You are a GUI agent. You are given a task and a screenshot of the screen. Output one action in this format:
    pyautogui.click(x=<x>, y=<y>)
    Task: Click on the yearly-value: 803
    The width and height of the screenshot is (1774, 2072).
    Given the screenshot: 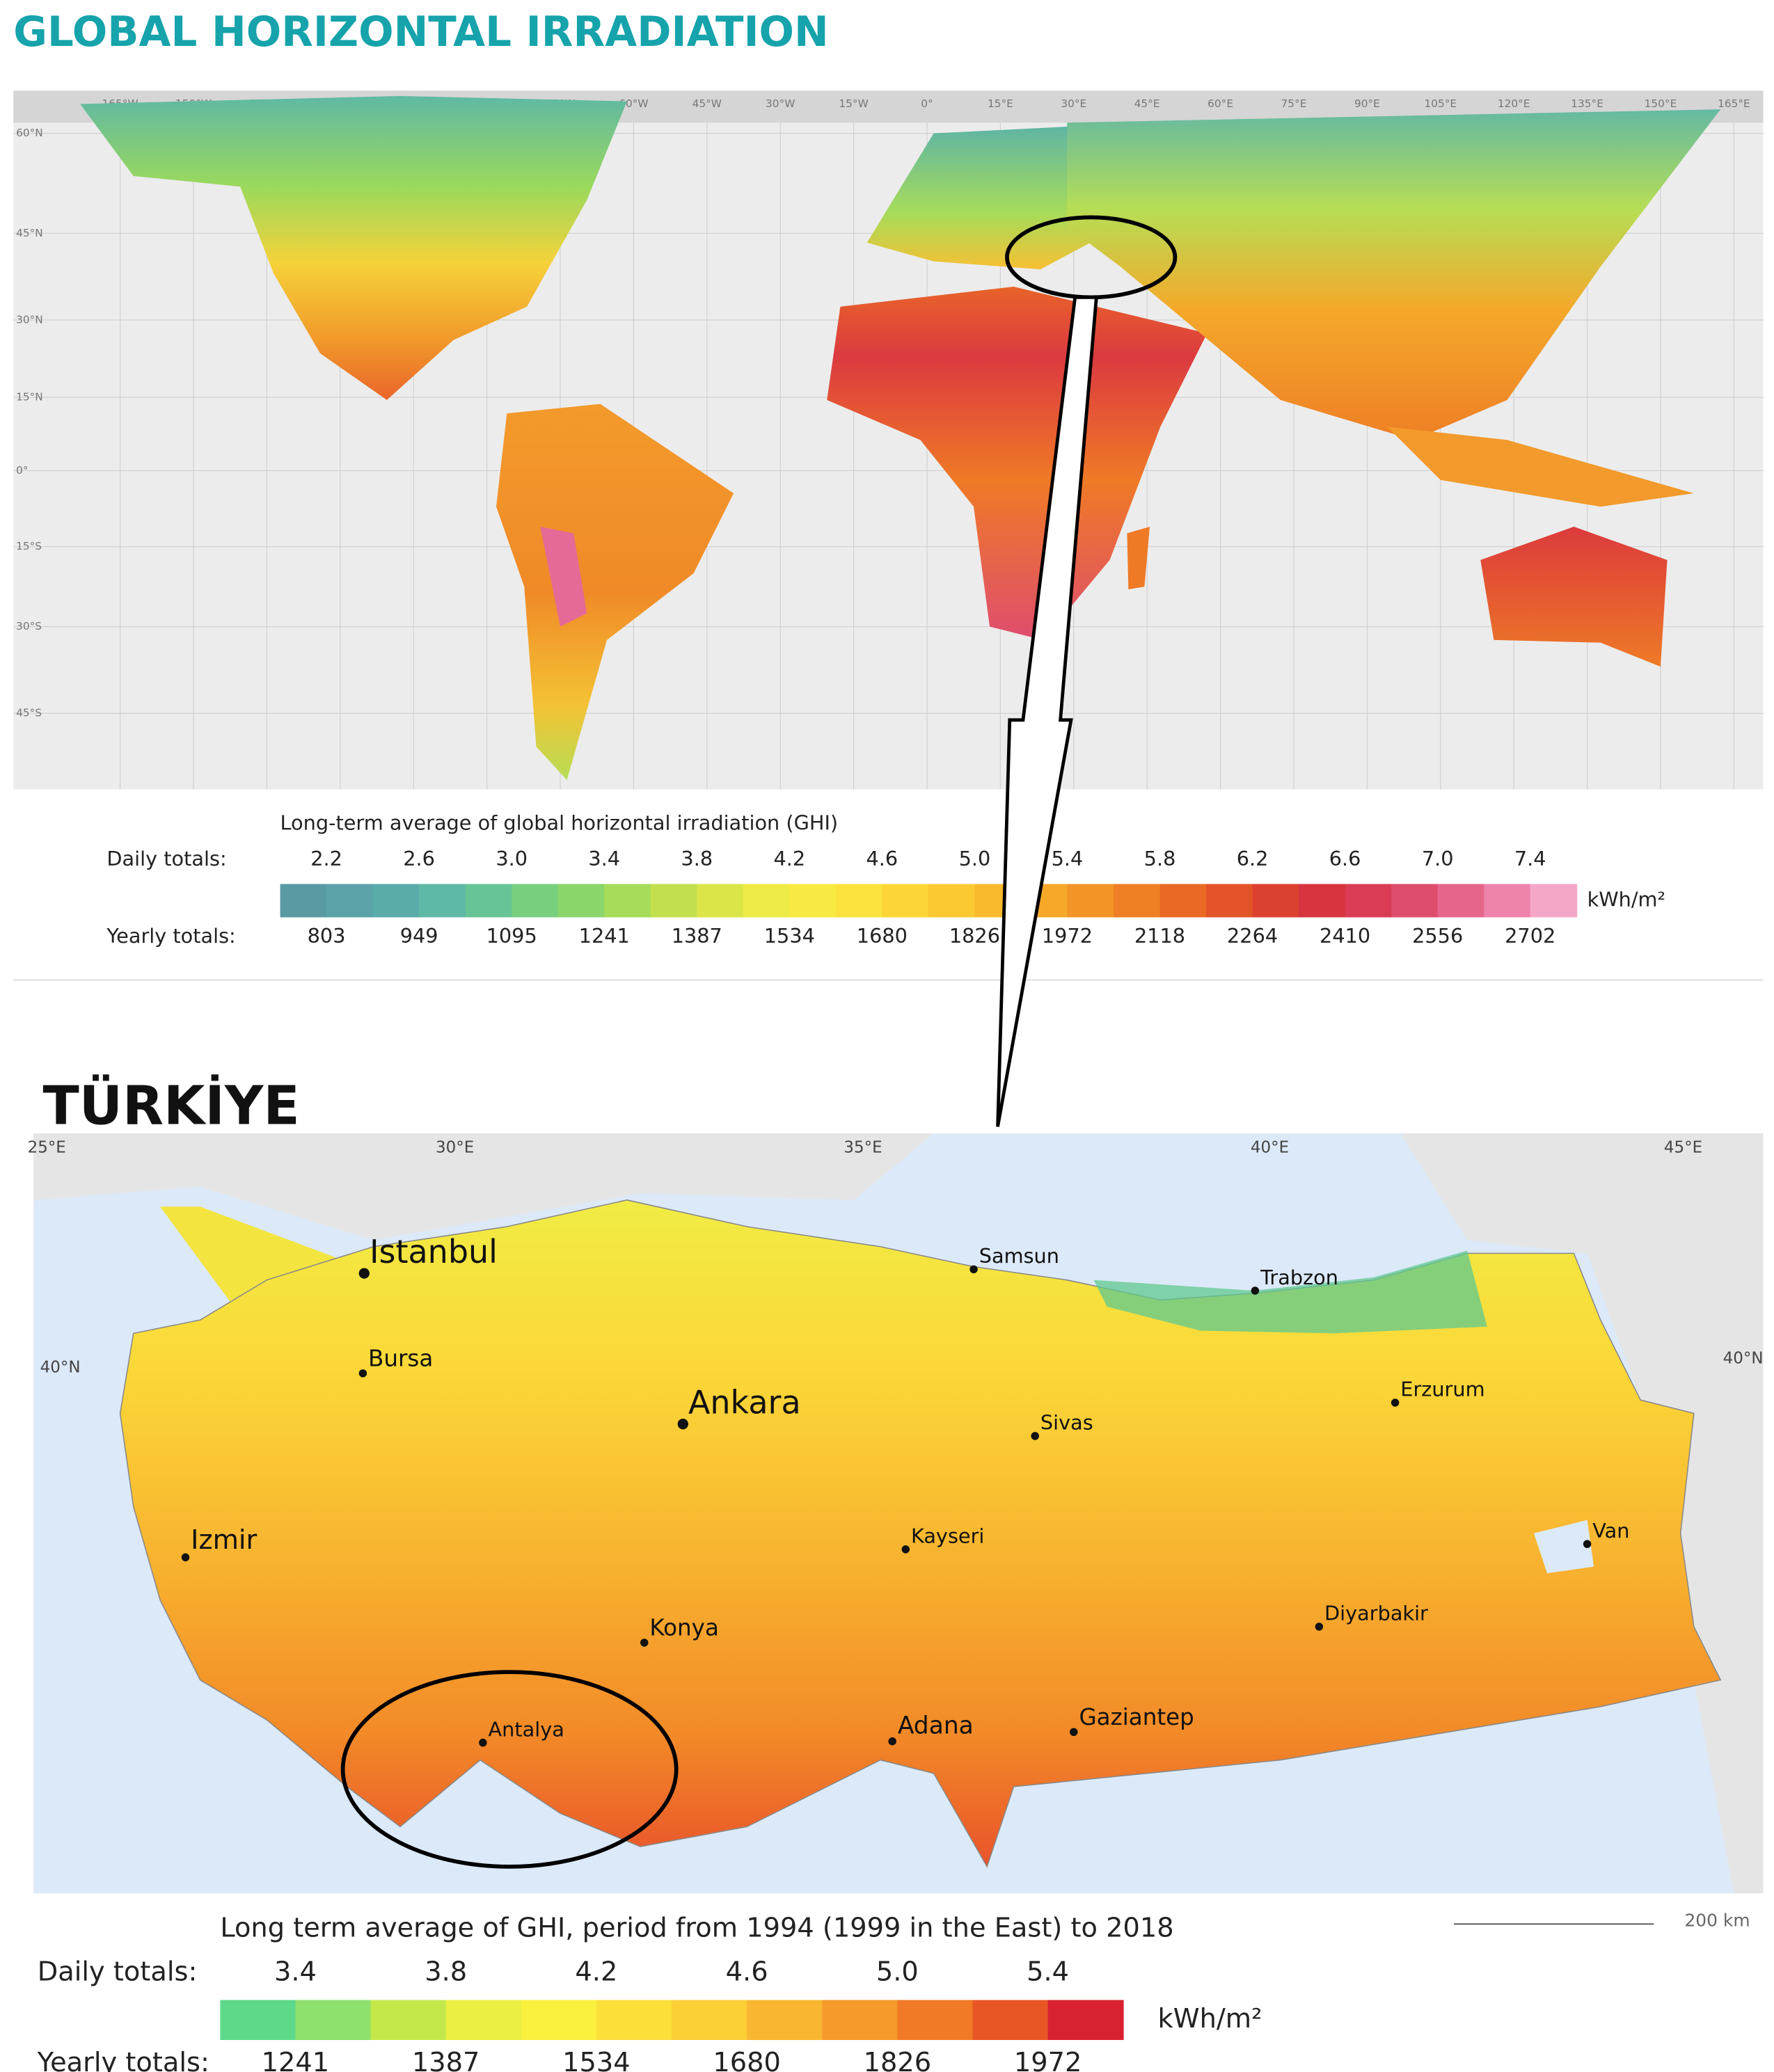 What is the action you would take?
    pyautogui.click(x=327, y=936)
    